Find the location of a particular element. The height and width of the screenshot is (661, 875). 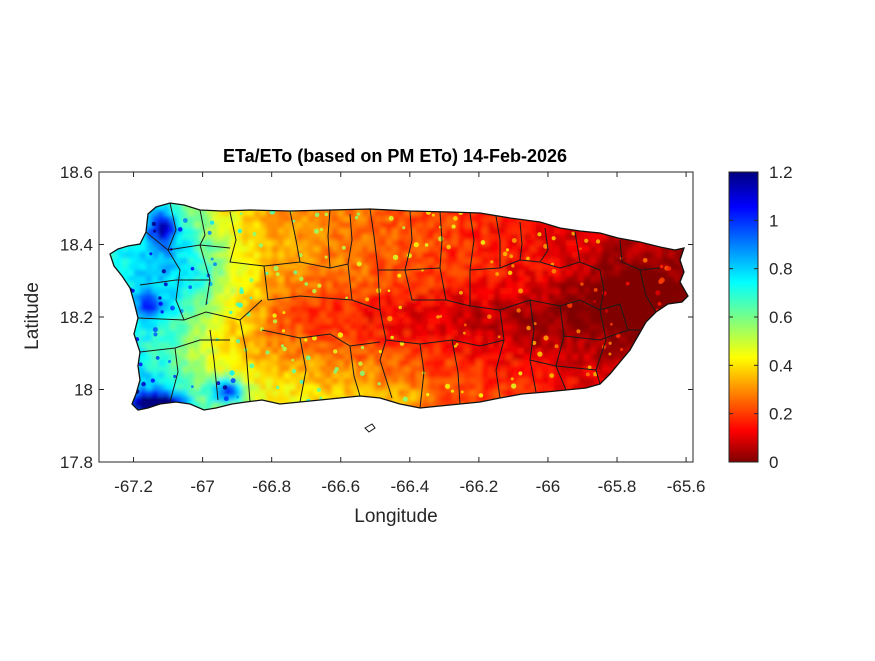

x-tick-label: -66.6 is located at coordinates (340, 486).